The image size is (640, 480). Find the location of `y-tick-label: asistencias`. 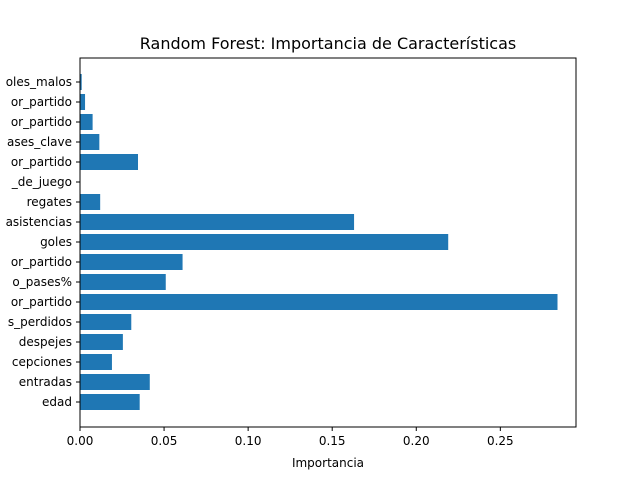

y-tick-label: asistencias is located at coordinates (39, 222).